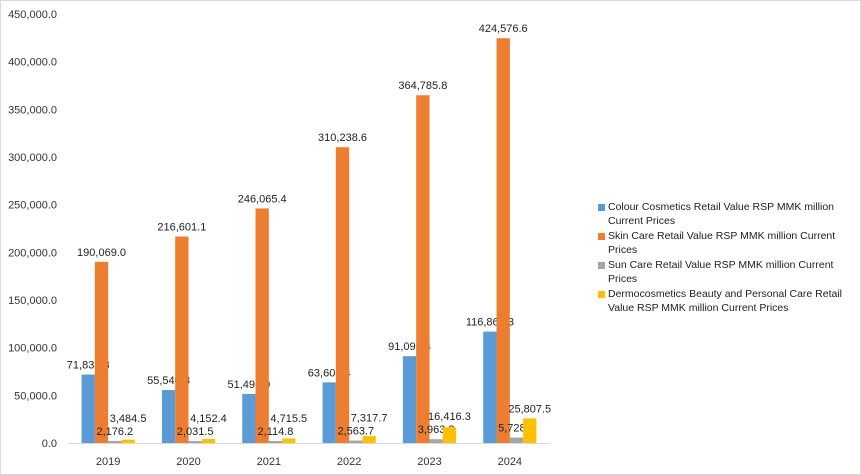  Describe the element at coordinates (114, 432) in the screenshot. I see `data-label: 2,176.2` at that location.